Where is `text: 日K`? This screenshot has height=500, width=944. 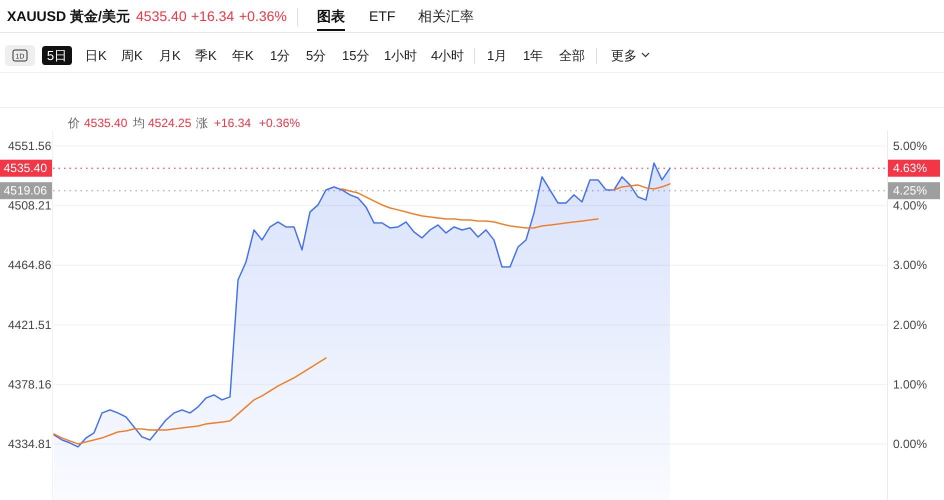
text: 日K is located at coordinates (96, 55).